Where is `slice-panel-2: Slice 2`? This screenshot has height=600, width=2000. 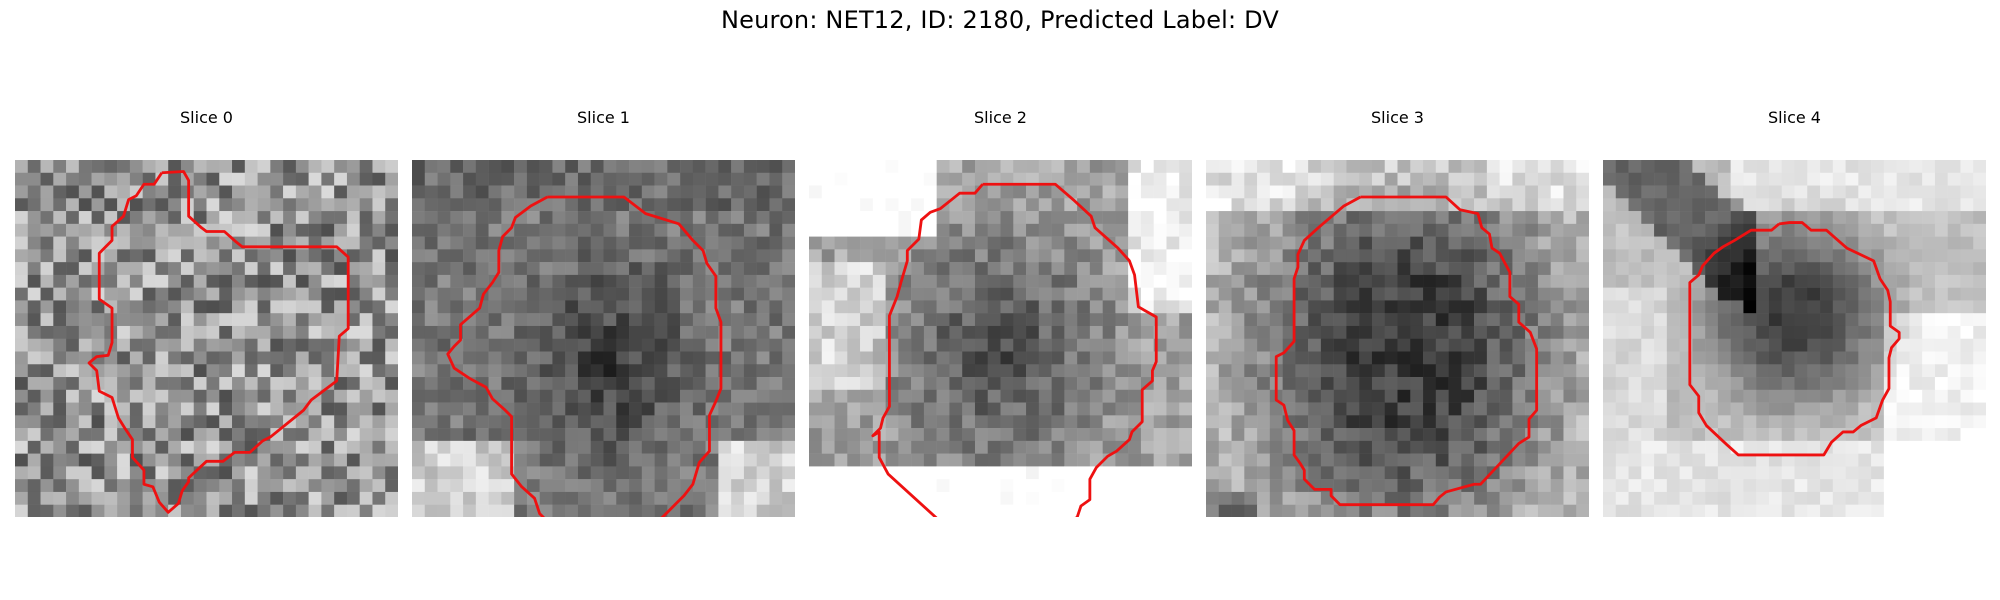
slice-panel-2: Slice 2 is located at coordinates (1000, 312).